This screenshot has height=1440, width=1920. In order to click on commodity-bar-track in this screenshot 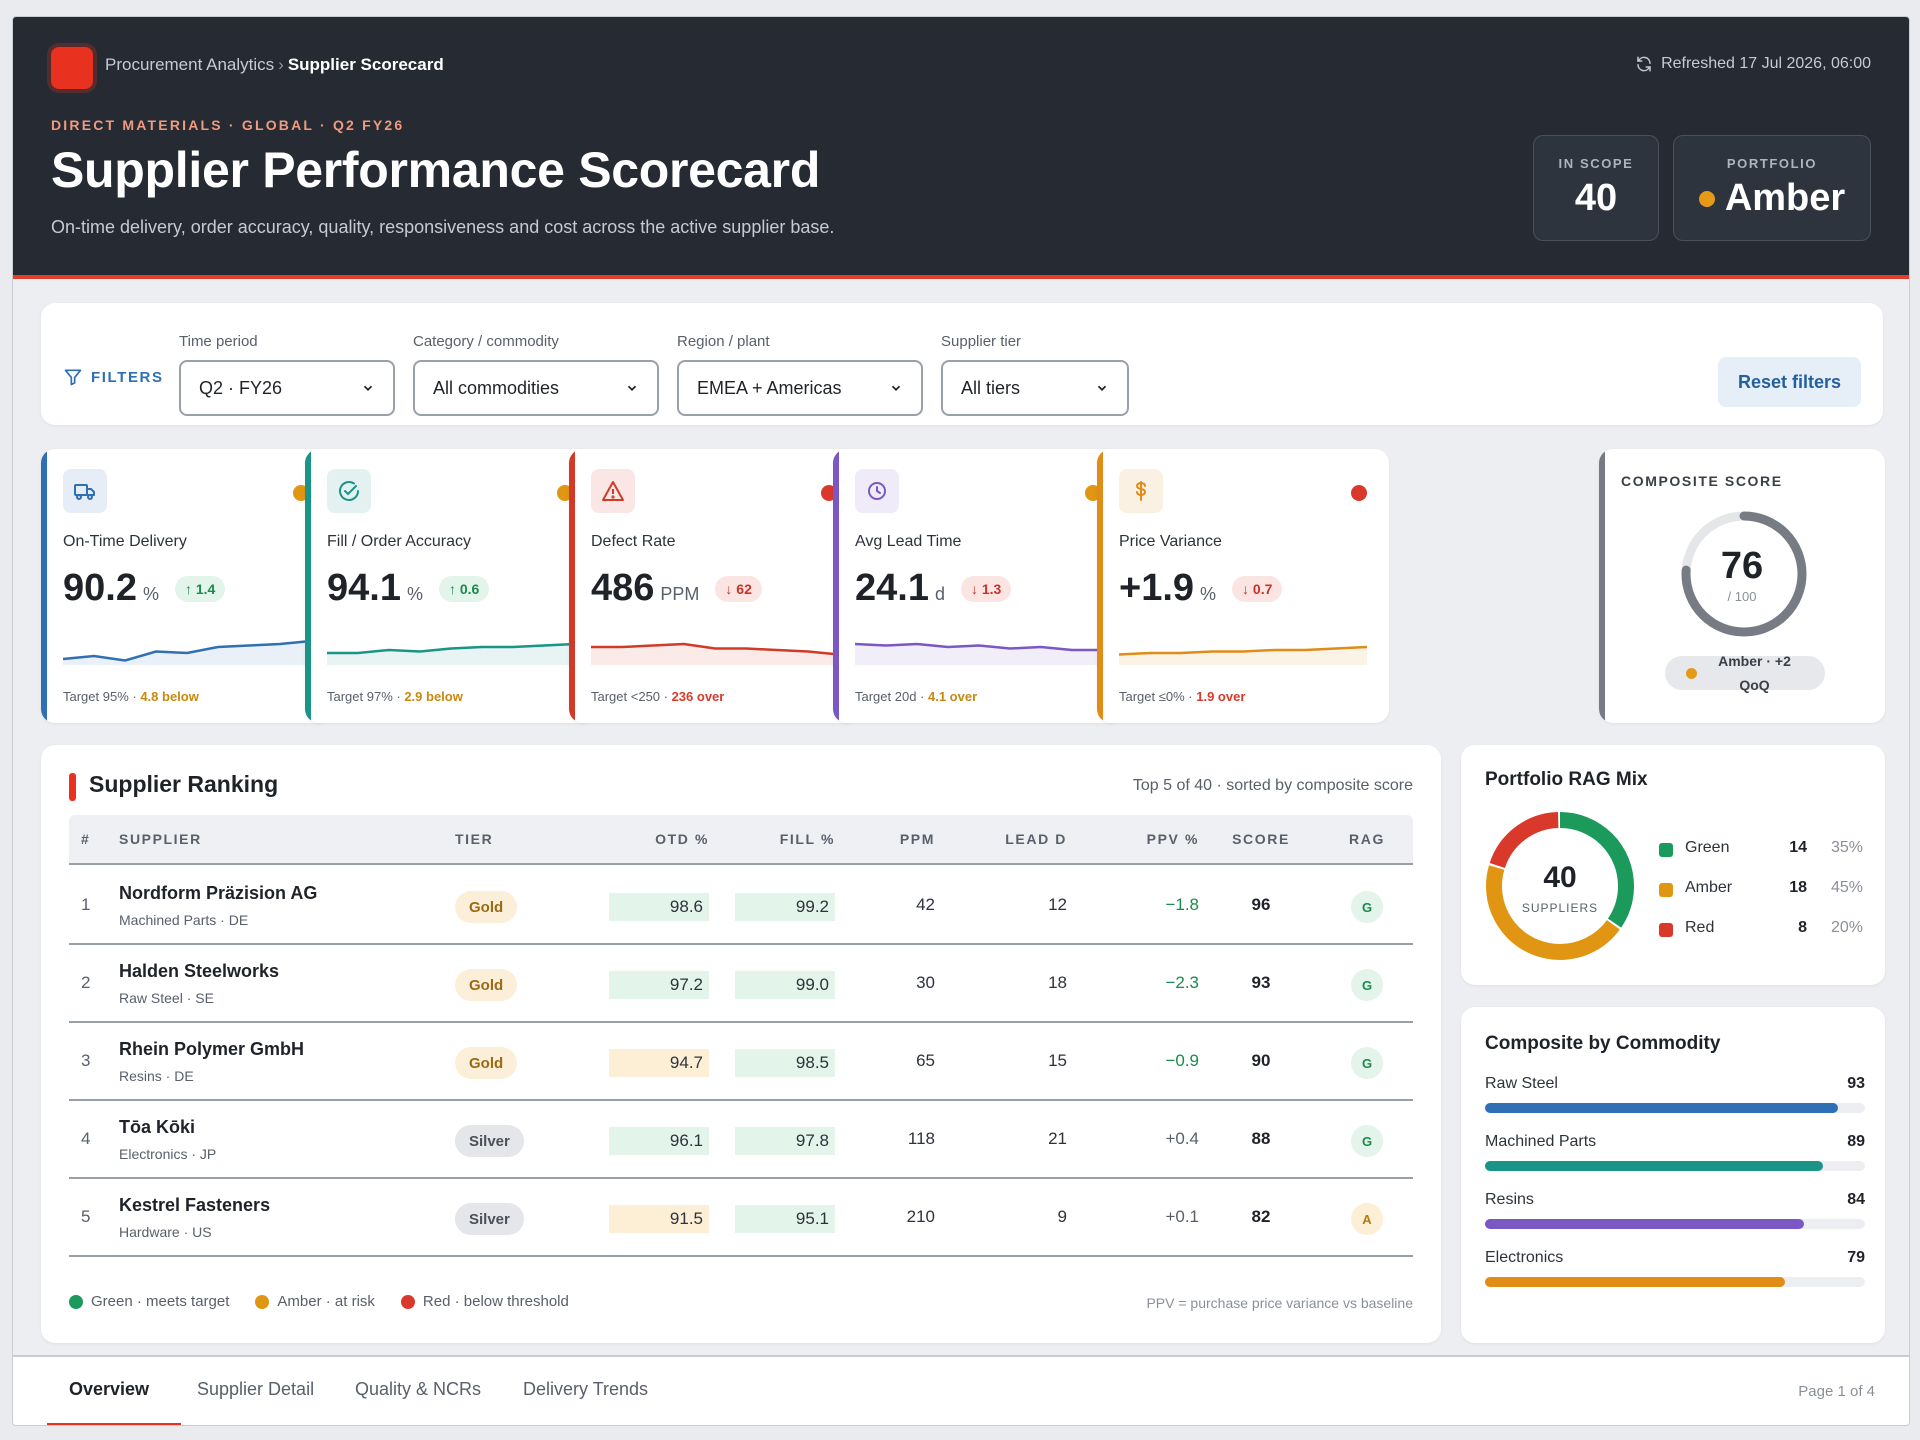, I will do `click(1675, 1224)`.